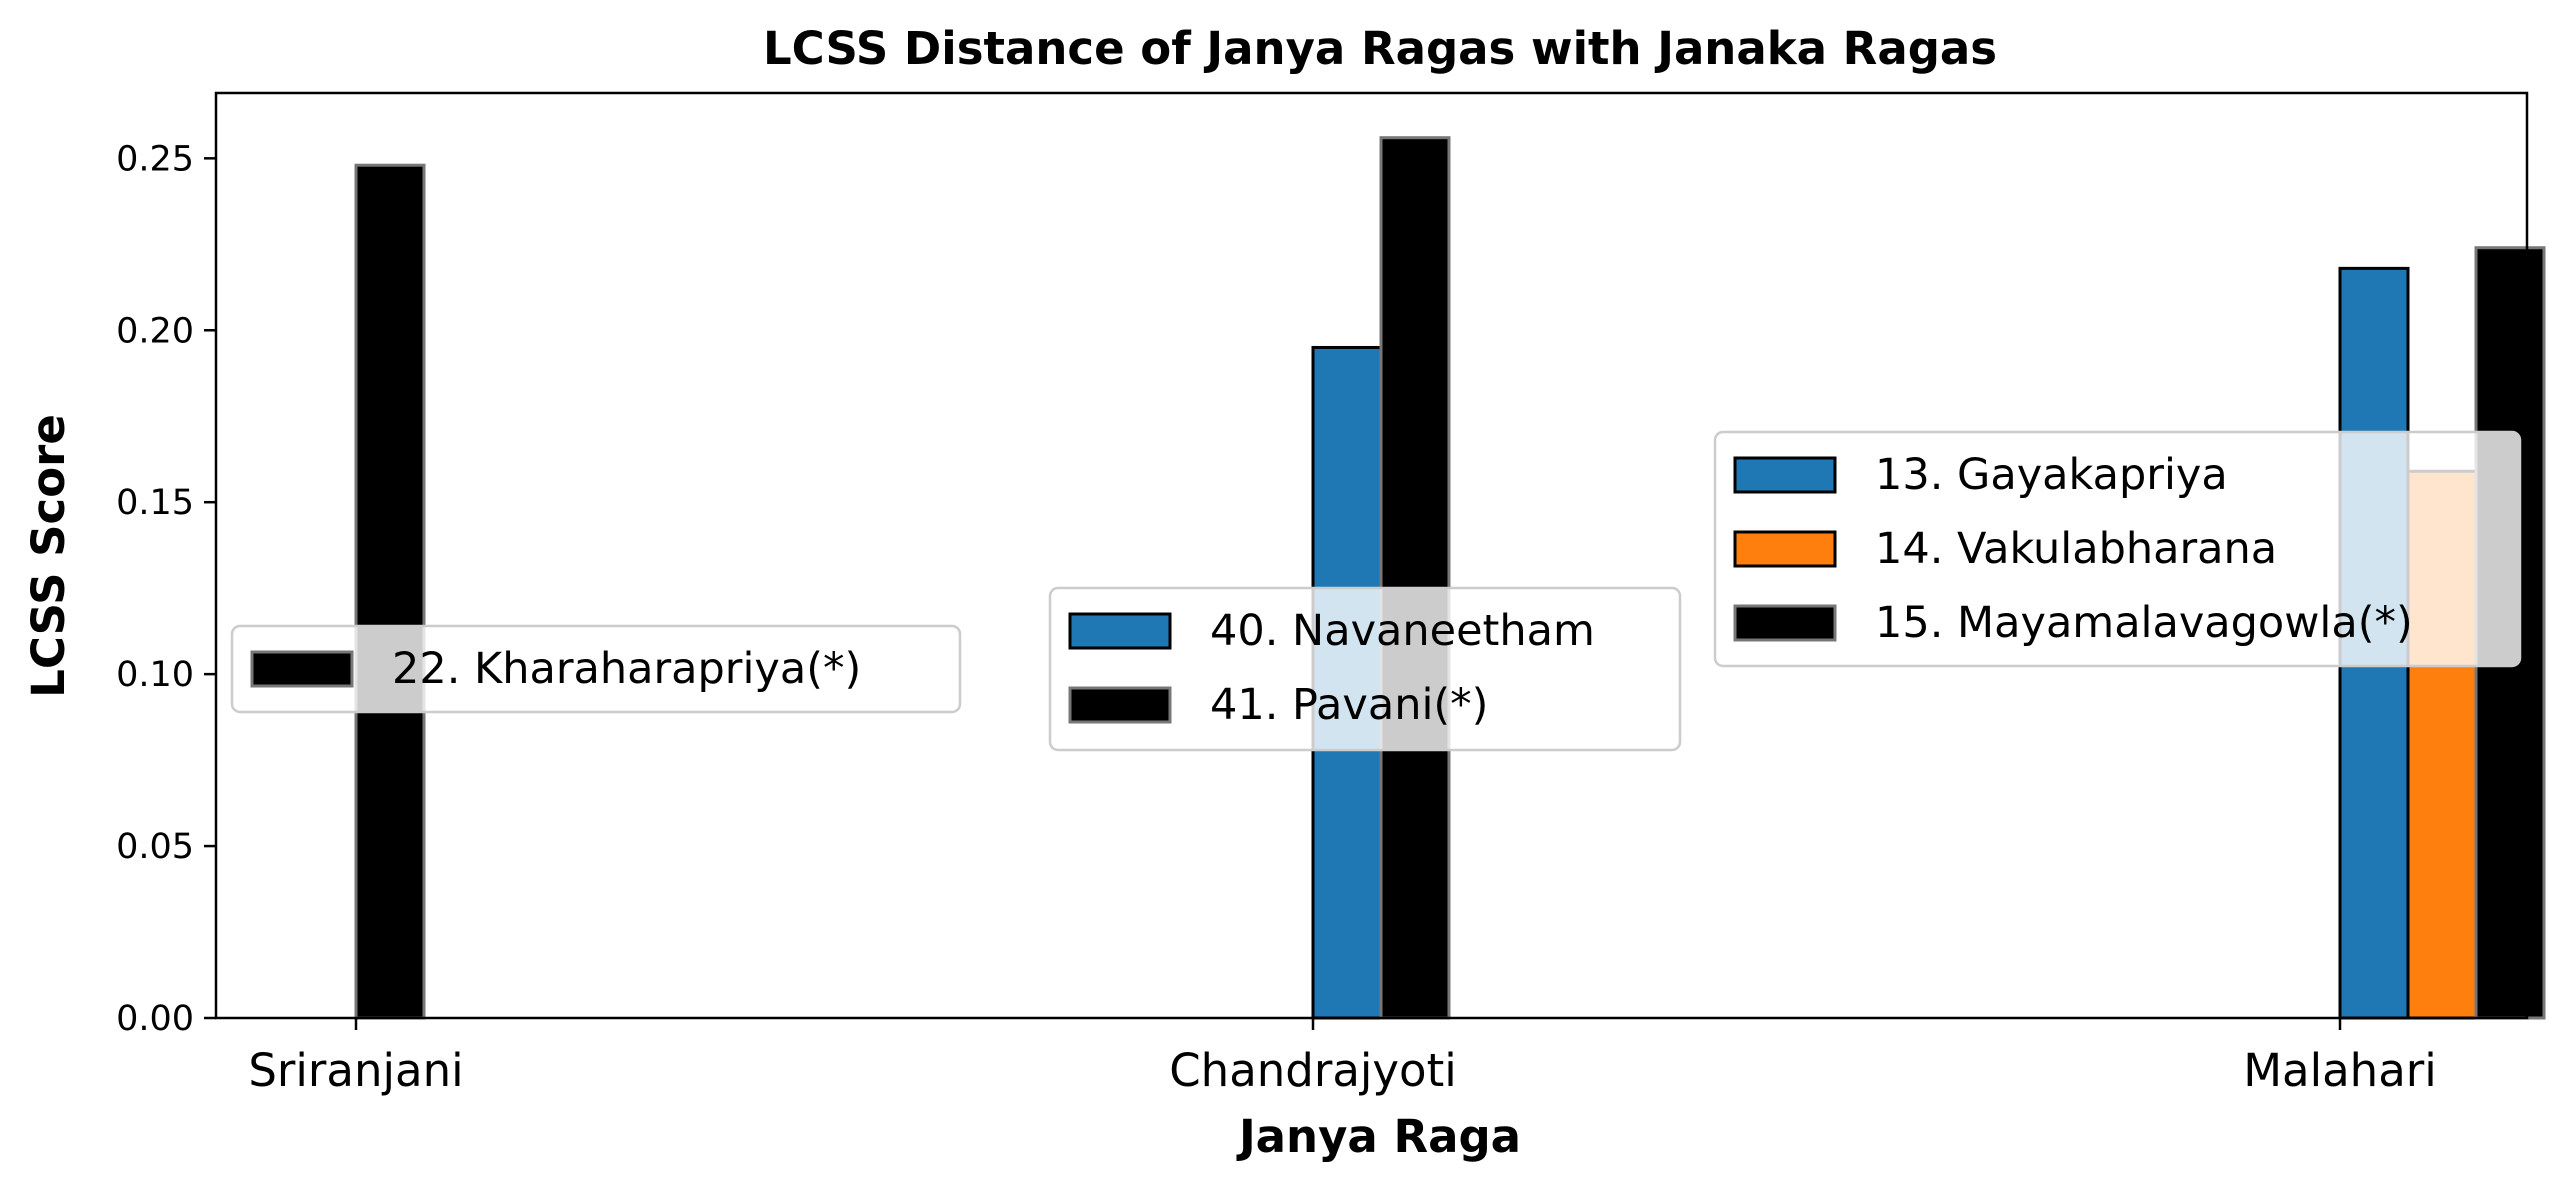 The height and width of the screenshot is (1188, 2571). Describe the element at coordinates (1378, 1136) in the screenshot. I see `x-axis-label: Janya Raga` at that location.